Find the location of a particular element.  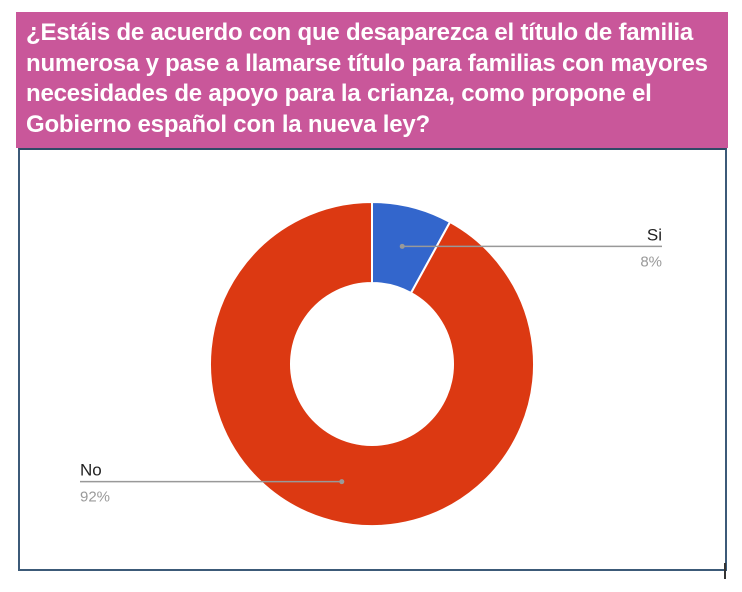

leader-dot-no is located at coordinates (342, 482).